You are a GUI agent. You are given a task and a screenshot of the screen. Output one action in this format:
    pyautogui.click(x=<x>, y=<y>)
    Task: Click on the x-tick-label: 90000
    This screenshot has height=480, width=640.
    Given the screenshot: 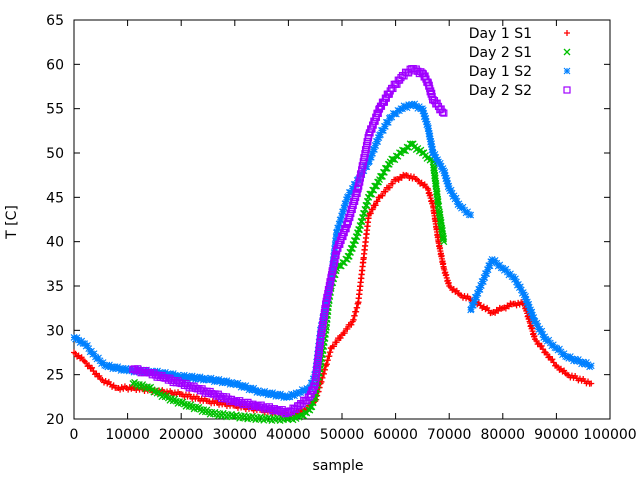 What is the action you would take?
    pyautogui.click(x=556, y=435)
    